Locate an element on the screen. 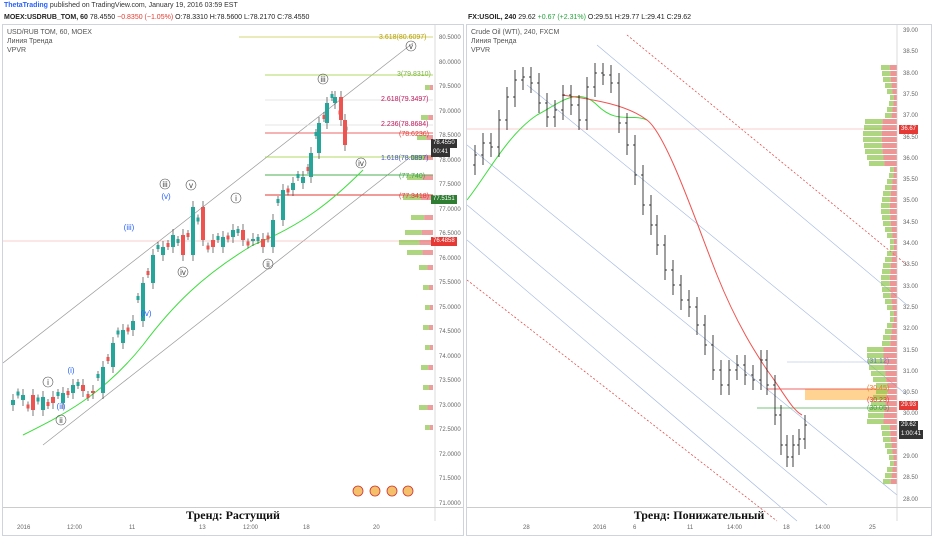 This screenshot has width=932, height=550. price-tick: 74.5000 is located at coordinates (450, 332).